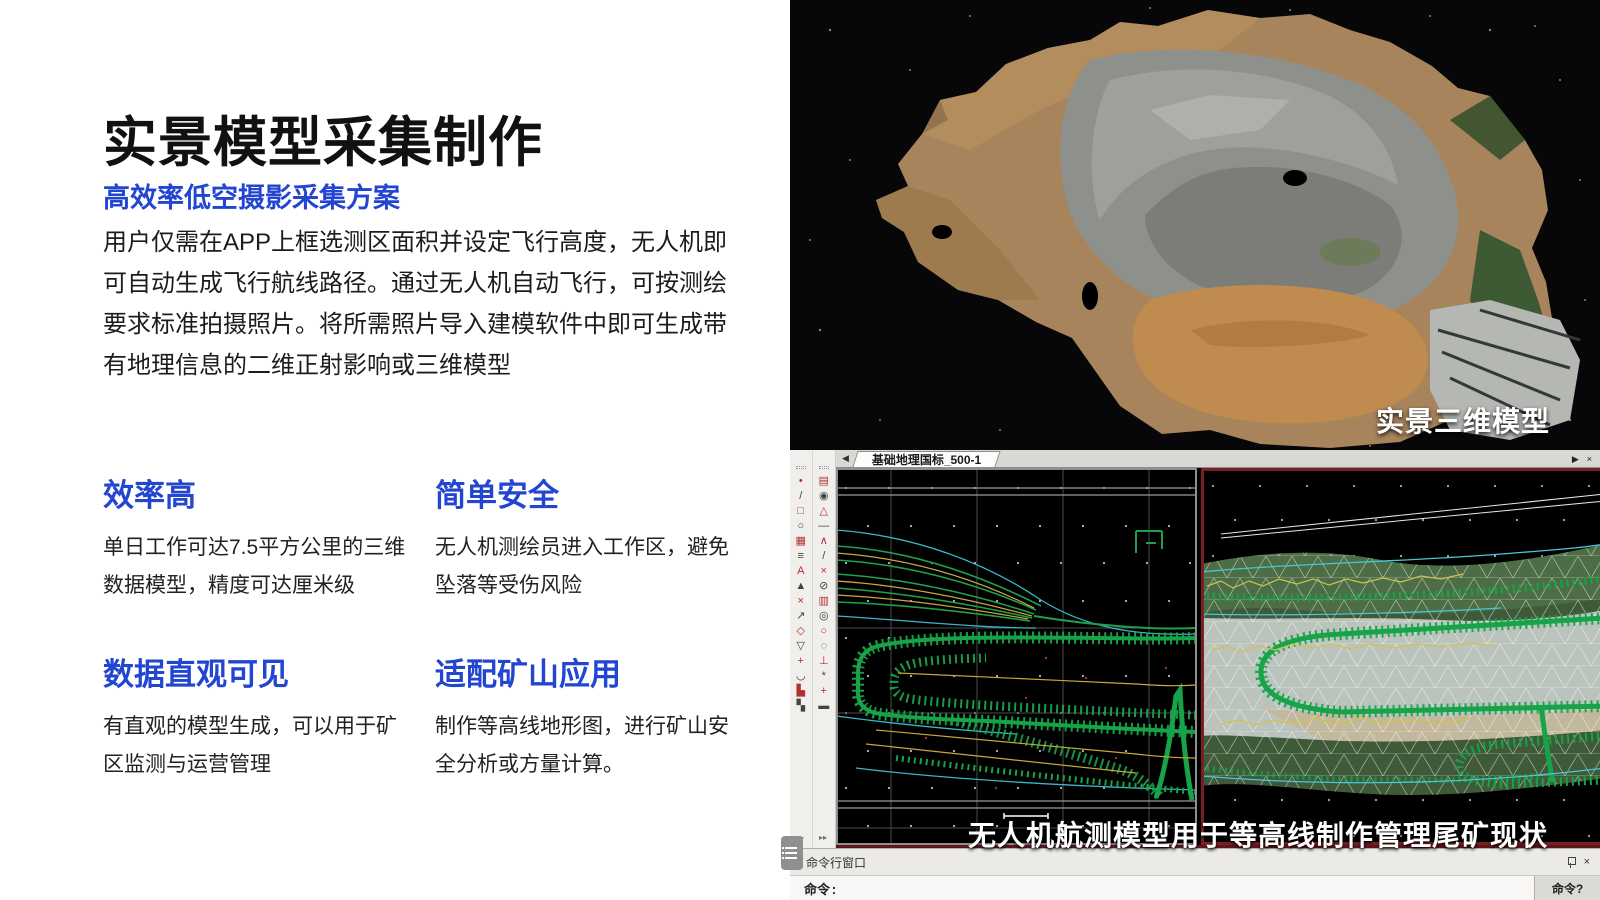 This screenshot has width=1600, height=900. Describe the element at coordinates (823, 481) in the screenshot. I see `cad-tool-icon: ▤` at that location.